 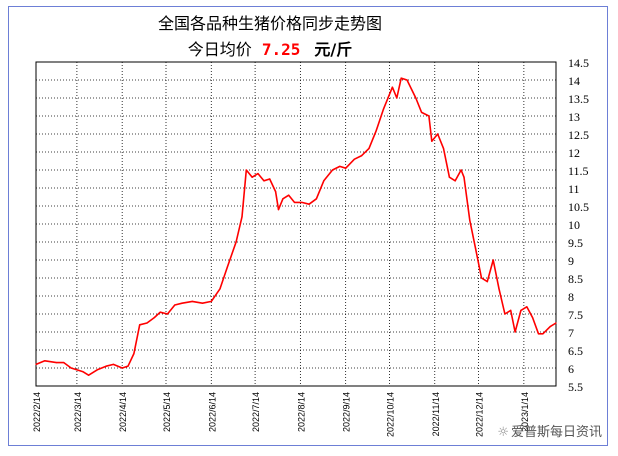 I want to click on x-tick-label: 2022/2/14, so click(x=37, y=412).